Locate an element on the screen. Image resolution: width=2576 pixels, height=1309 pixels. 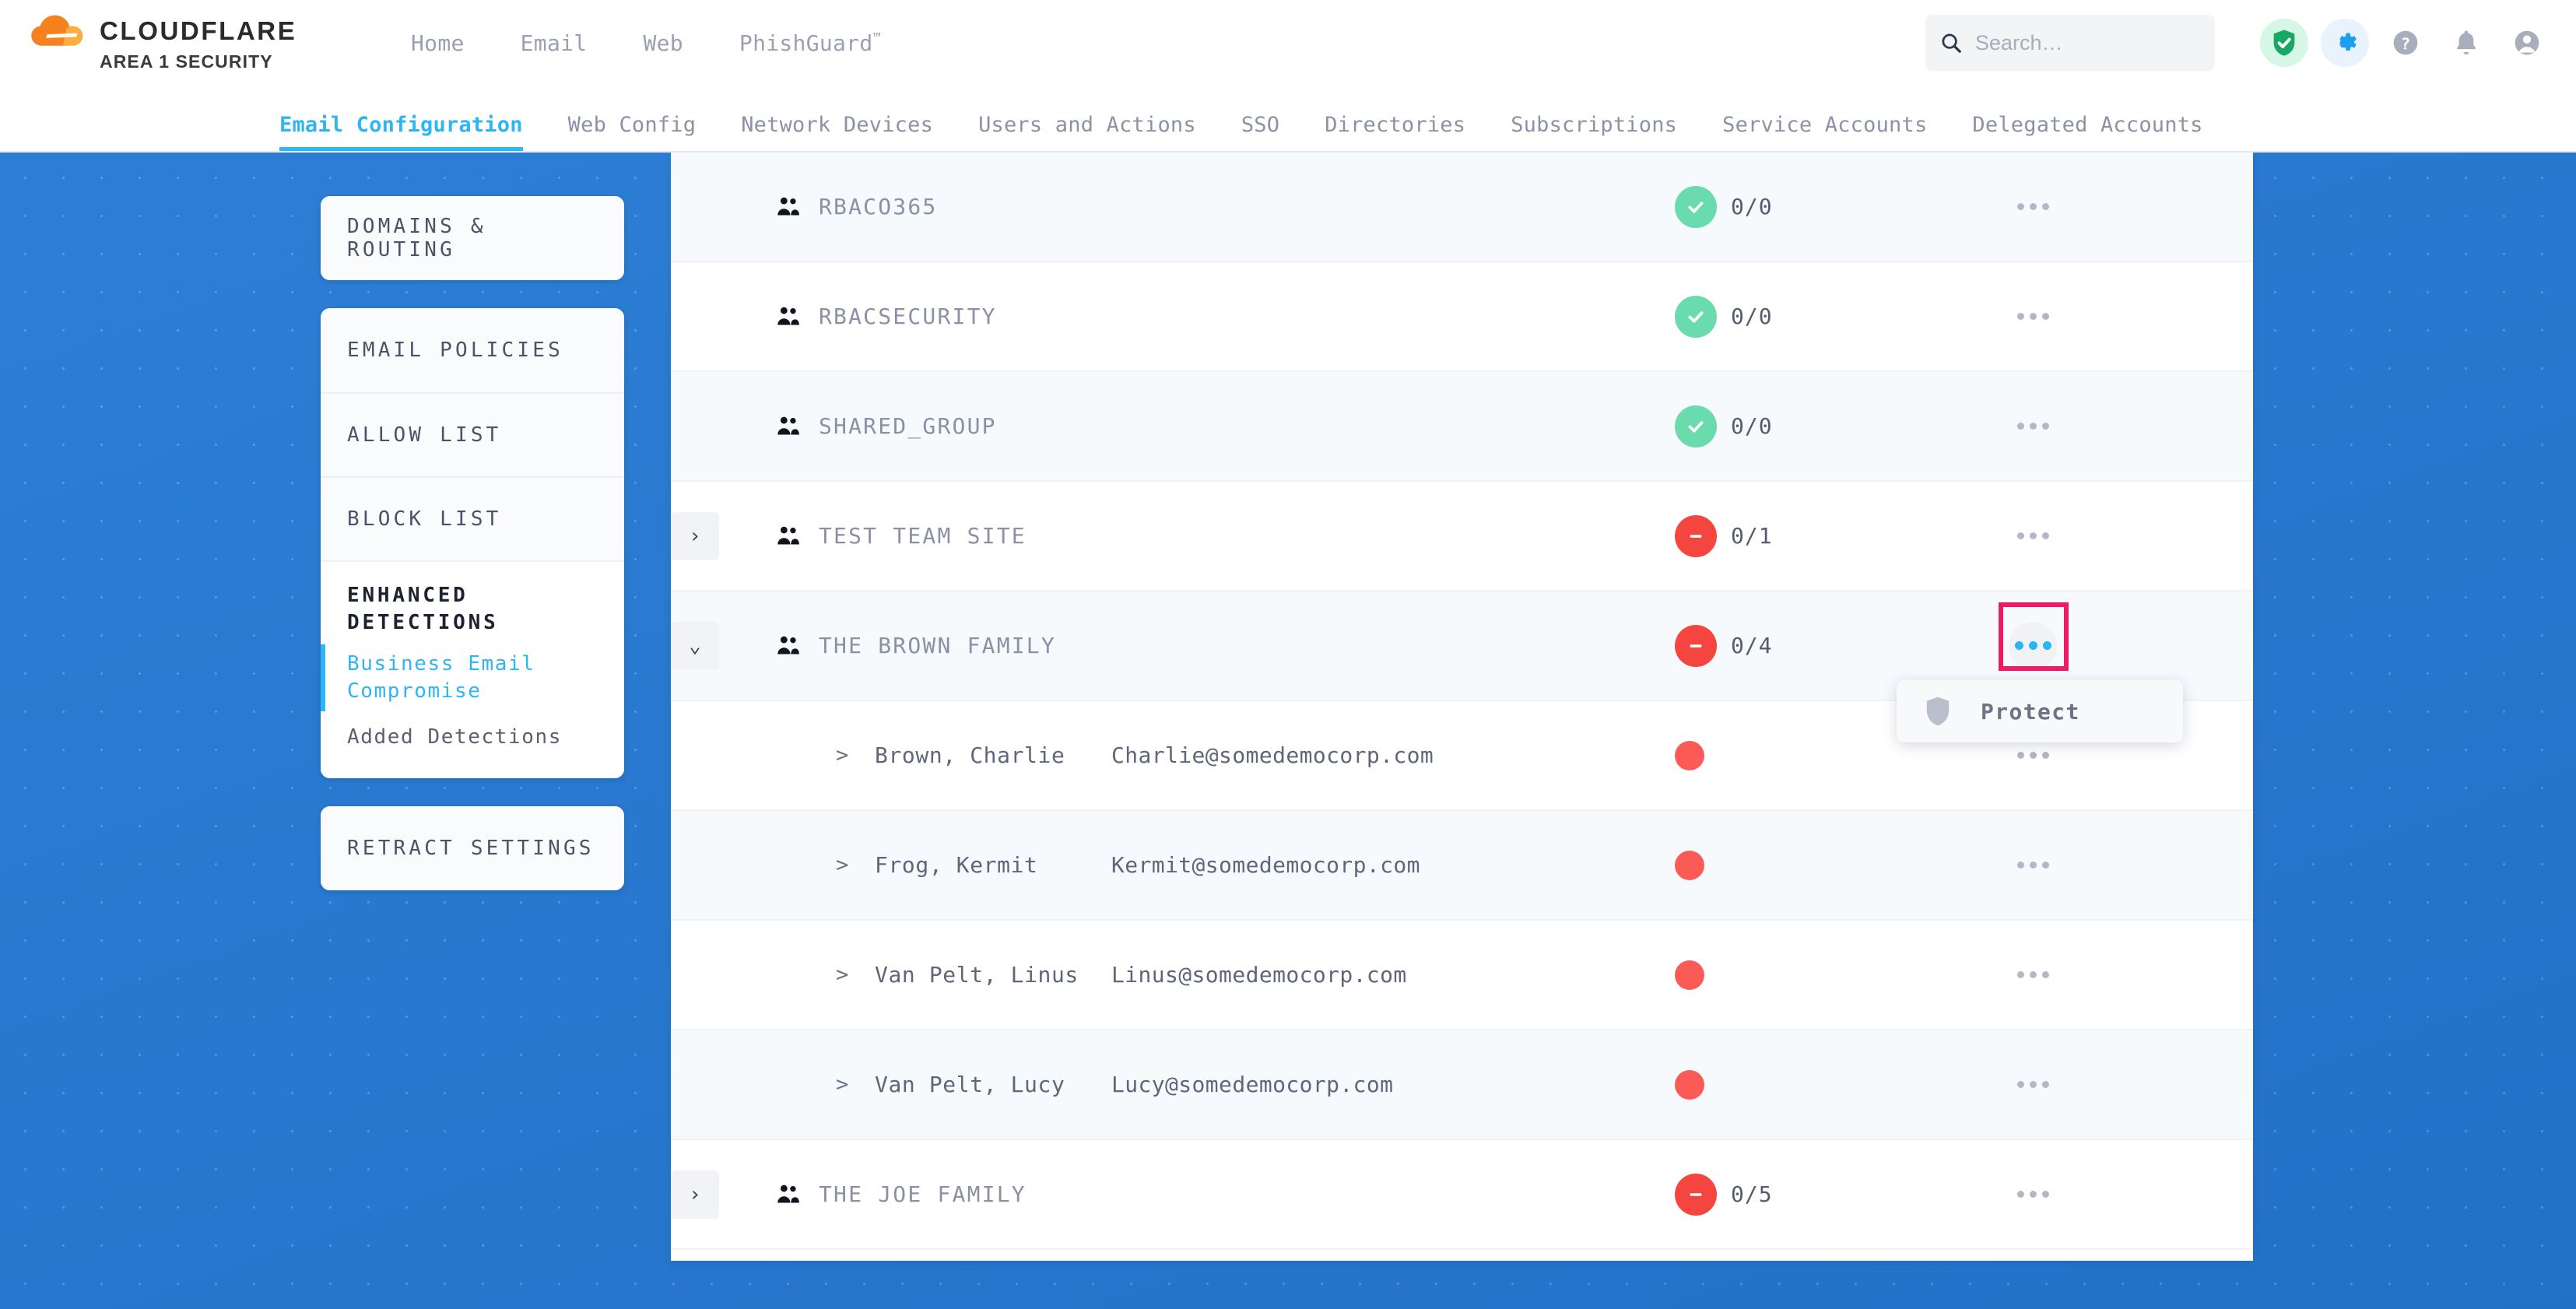
sidebar-item-label: RETRACT SETTINGS is located at coordinates (471, 848).